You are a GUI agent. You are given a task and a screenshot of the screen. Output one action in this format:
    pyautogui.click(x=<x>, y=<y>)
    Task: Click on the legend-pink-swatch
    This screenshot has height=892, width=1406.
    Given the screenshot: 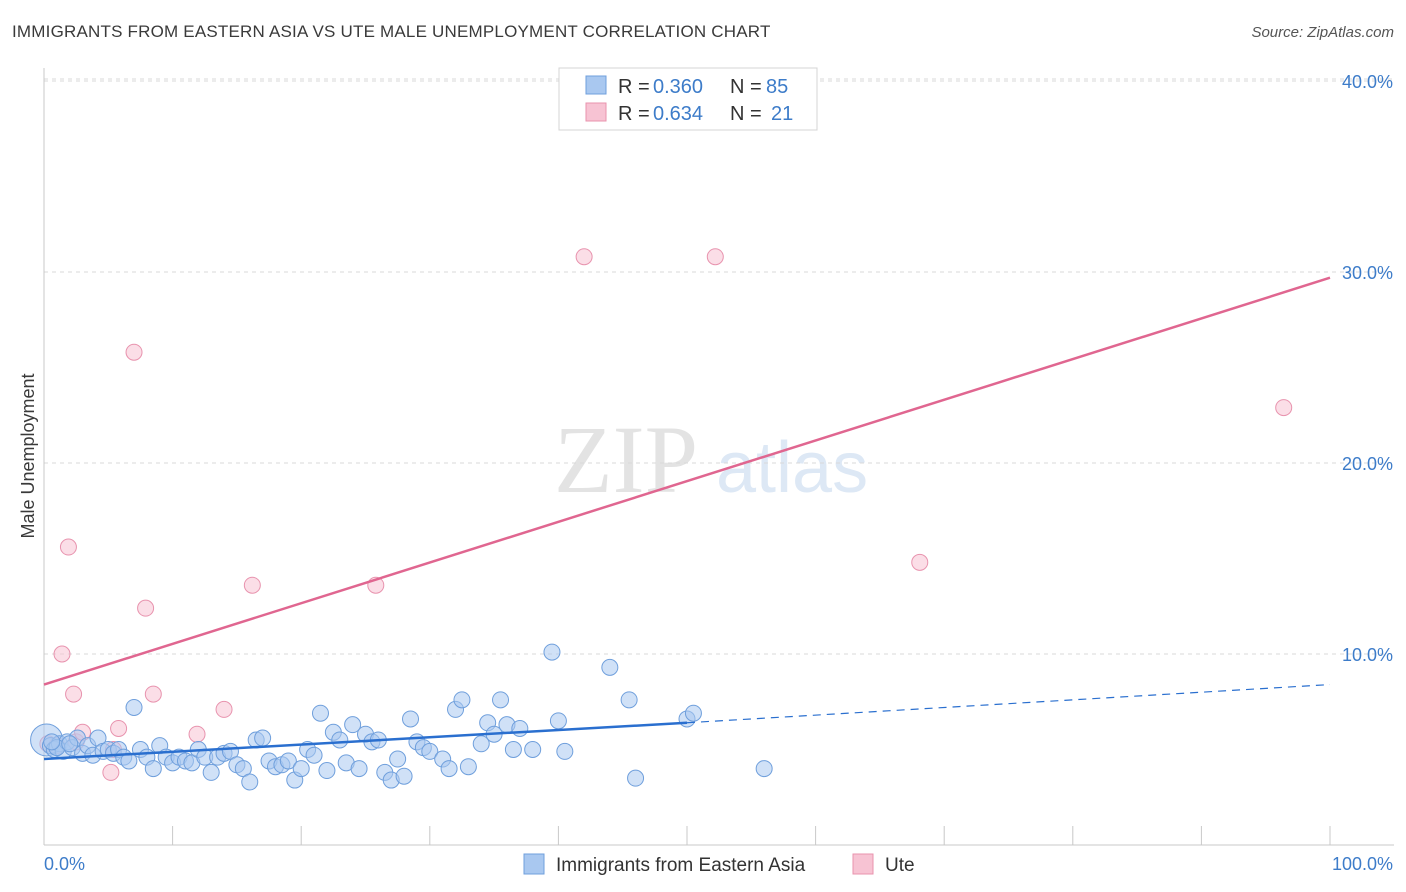 What is the action you would take?
    pyautogui.click(x=596, y=112)
    